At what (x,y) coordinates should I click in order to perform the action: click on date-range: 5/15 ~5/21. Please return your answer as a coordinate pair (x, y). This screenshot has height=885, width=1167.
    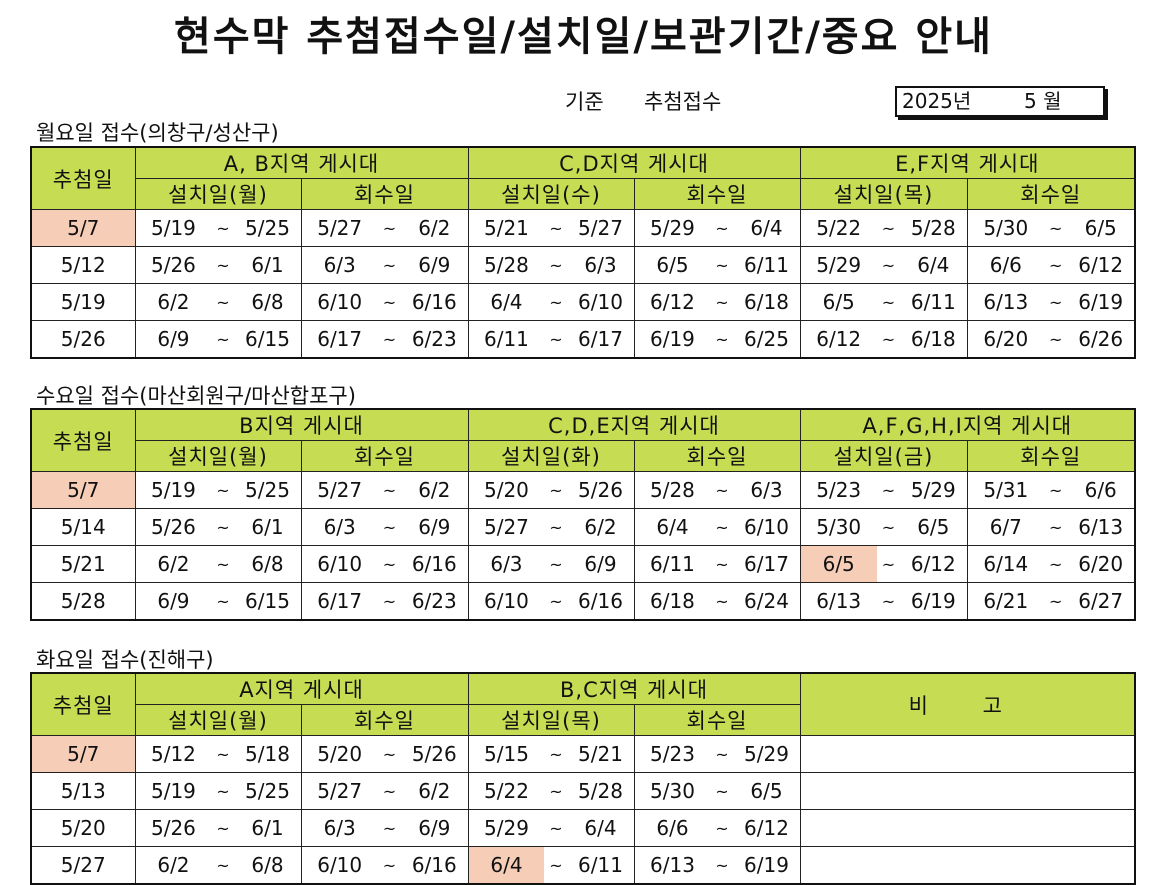
    Looking at the image, I should click on (551, 754).